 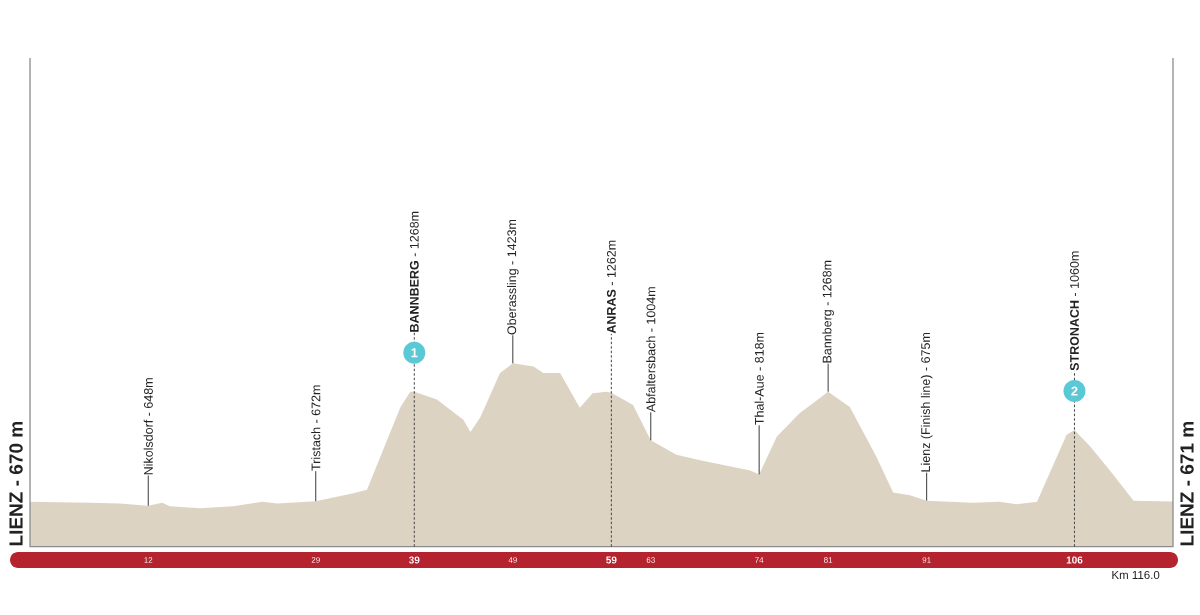 What do you see at coordinates (512, 560) in the screenshot?
I see `x-tick-label: 49` at bounding box center [512, 560].